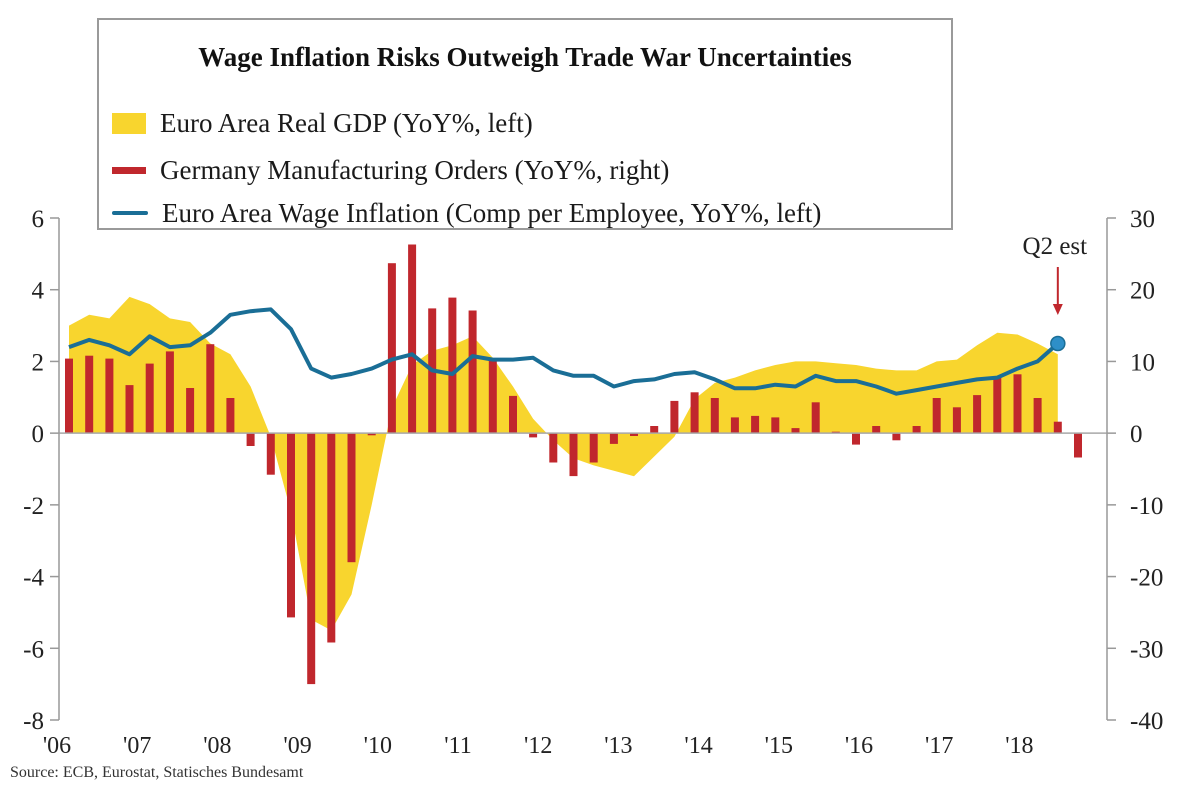 Image resolution: width=1200 pixels, height=800 pixels. What do you see at coordinates (1019, 746) in the screenshot?
I see `x-axis-tick-label: '18` at bounding box center [1019, 746].